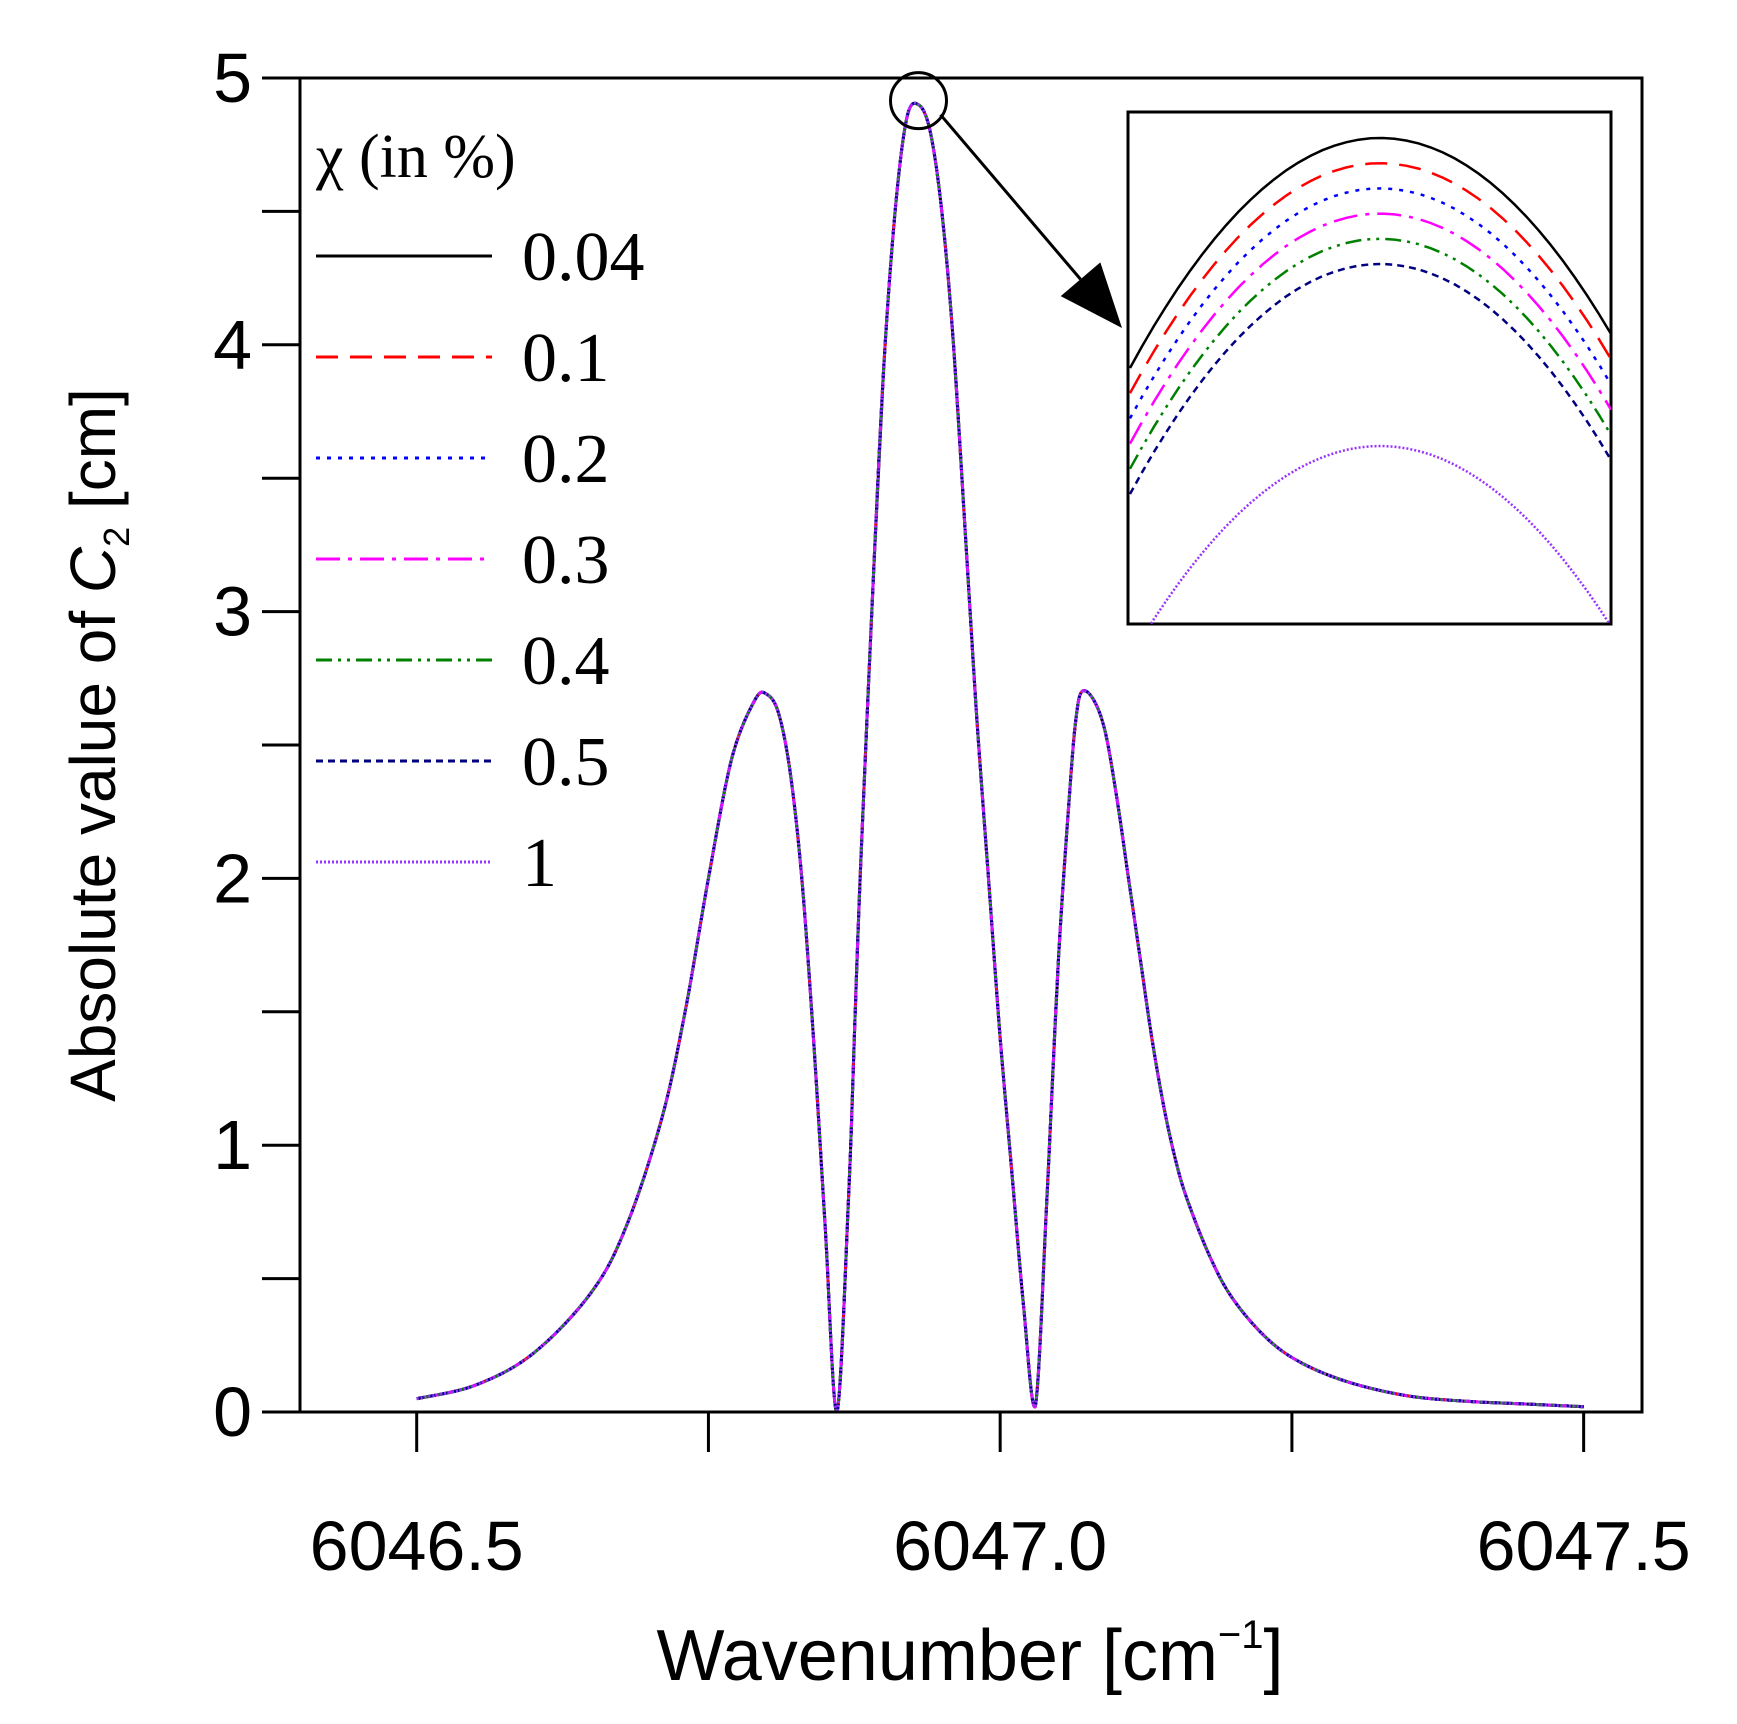  Describe the element at coordinates (1369, 252) in the screenshot. I see `inset-line-0.04` at that location.